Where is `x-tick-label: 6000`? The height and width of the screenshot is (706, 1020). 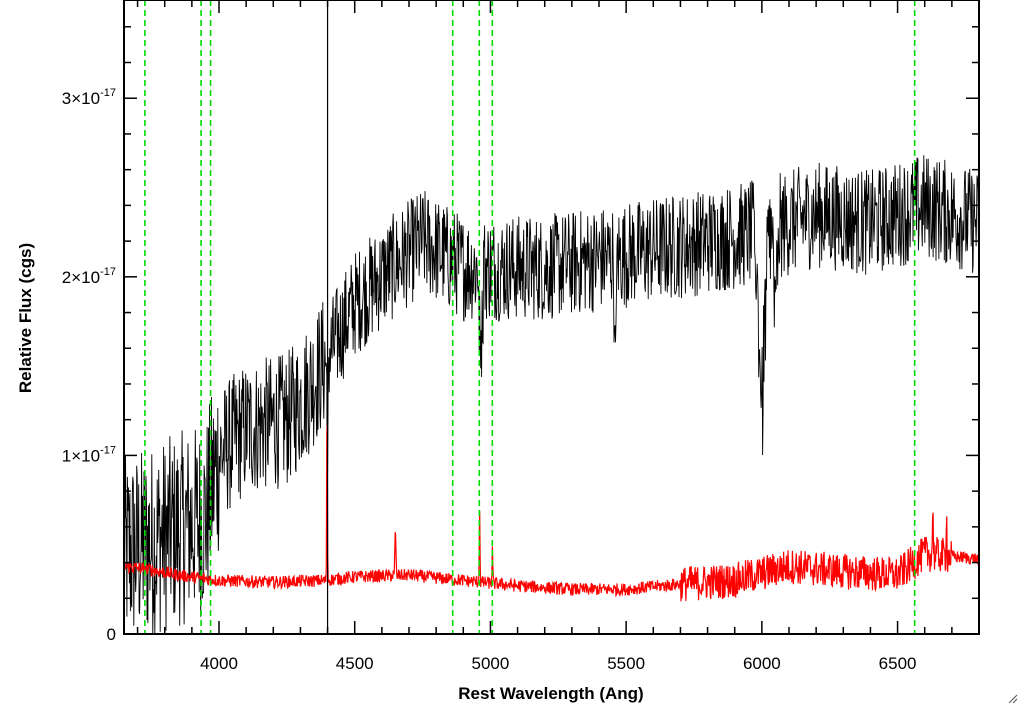
x-tick-label: 6000 is located at coordinates (762, 663).